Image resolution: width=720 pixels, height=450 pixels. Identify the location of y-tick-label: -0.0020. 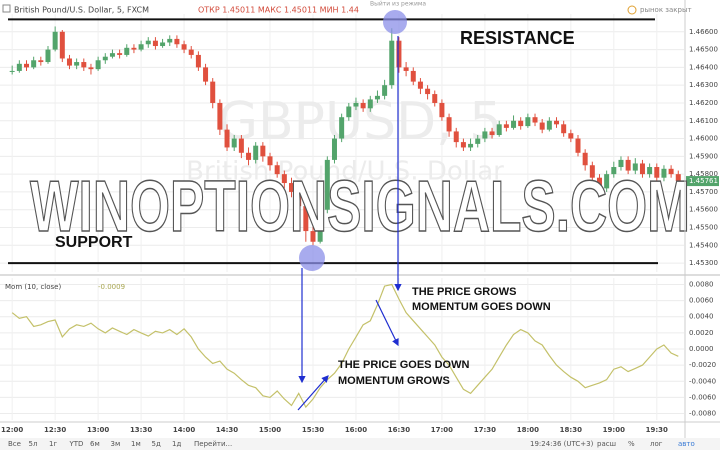
(702, 365).